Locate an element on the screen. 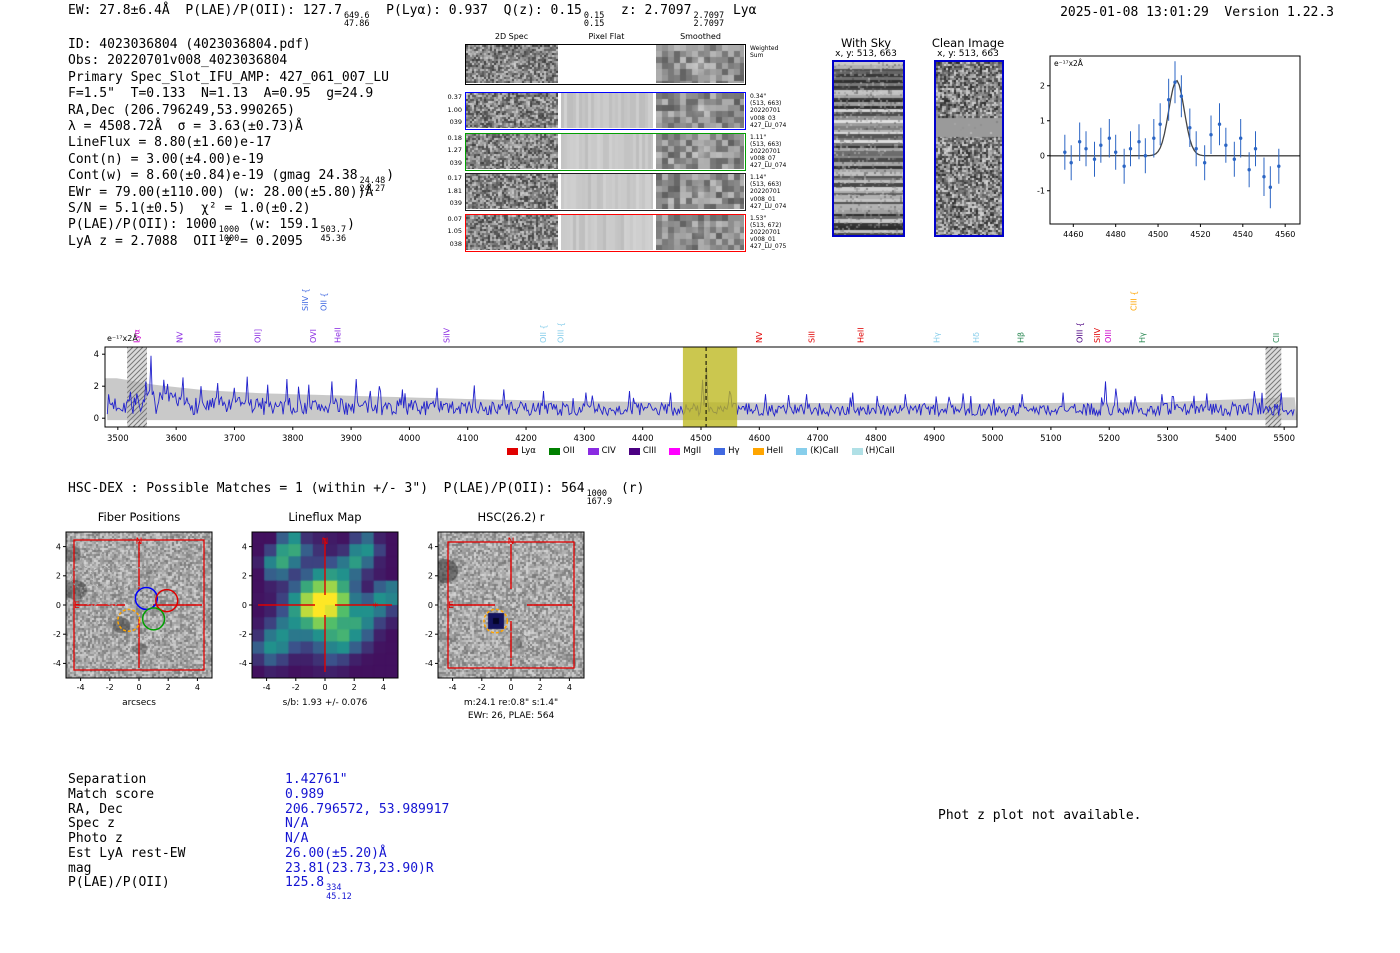 This screenshot has width=1400, height=953. sub-value: 0.15 is located at coordinates (594, 24).